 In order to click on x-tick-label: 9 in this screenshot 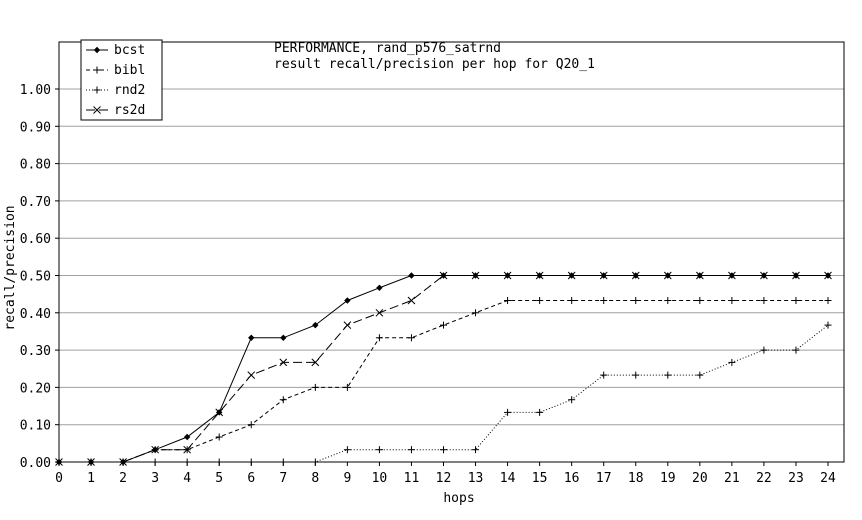, I will do `click(347, 478)`.